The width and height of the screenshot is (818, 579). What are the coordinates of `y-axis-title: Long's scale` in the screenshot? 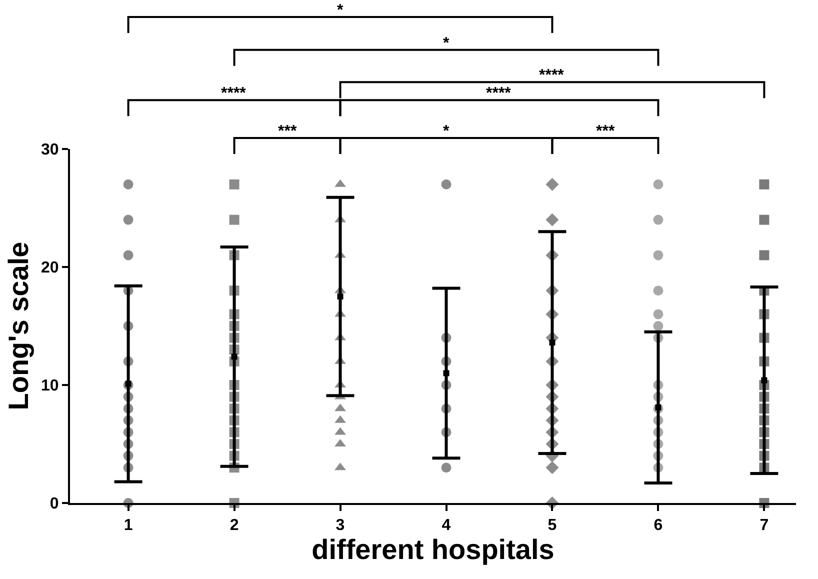 It's located at (18, 326).